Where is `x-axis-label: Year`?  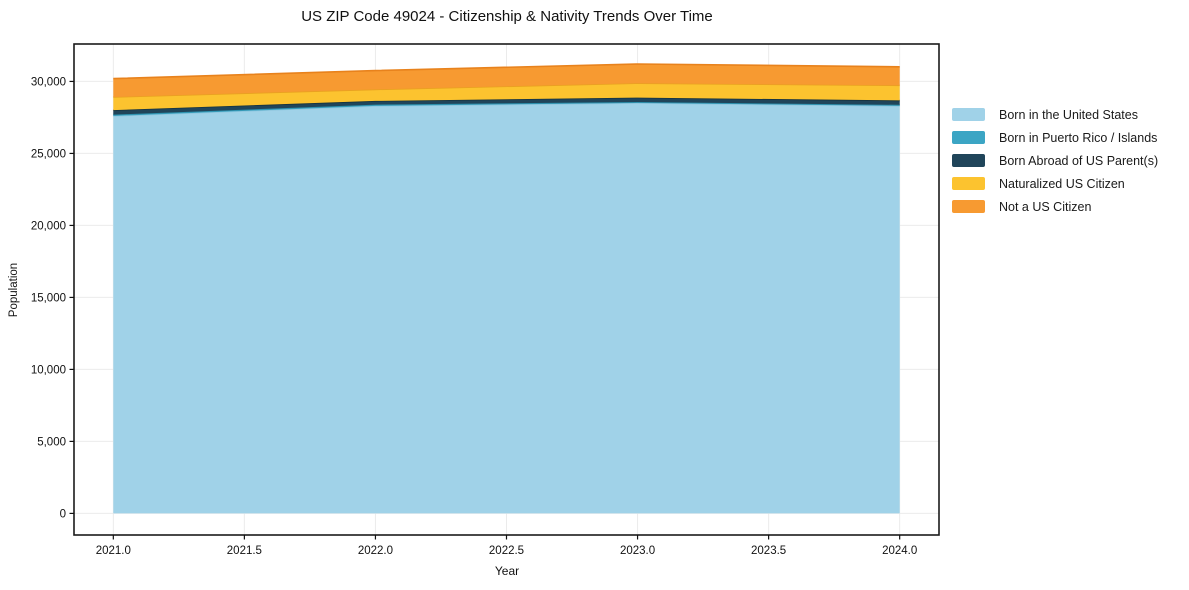 x-axis-label: Year is located at coordinates (507, 571).